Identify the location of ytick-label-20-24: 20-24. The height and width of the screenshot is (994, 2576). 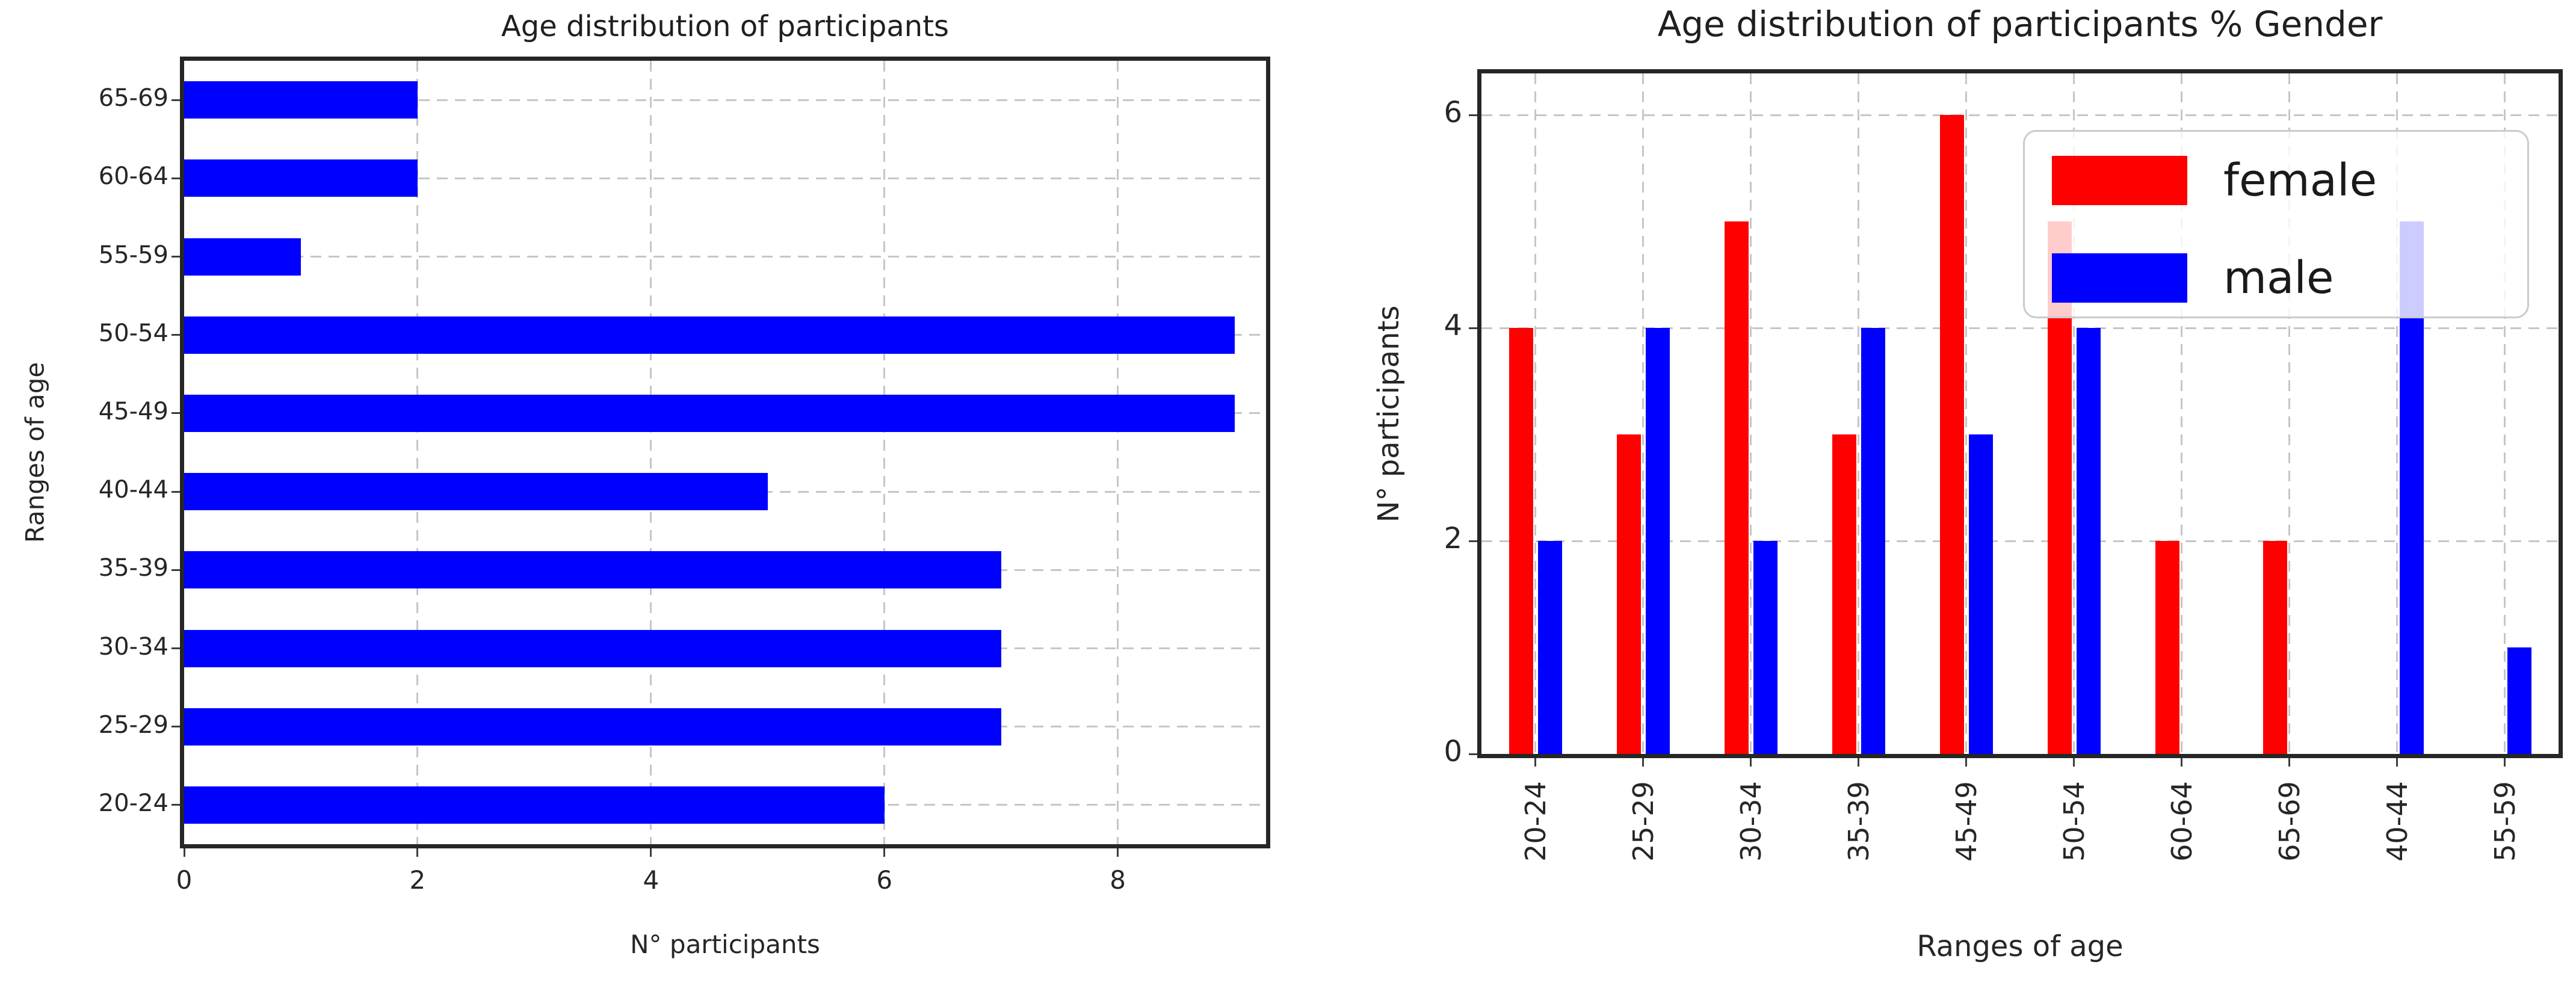
(133, 803).